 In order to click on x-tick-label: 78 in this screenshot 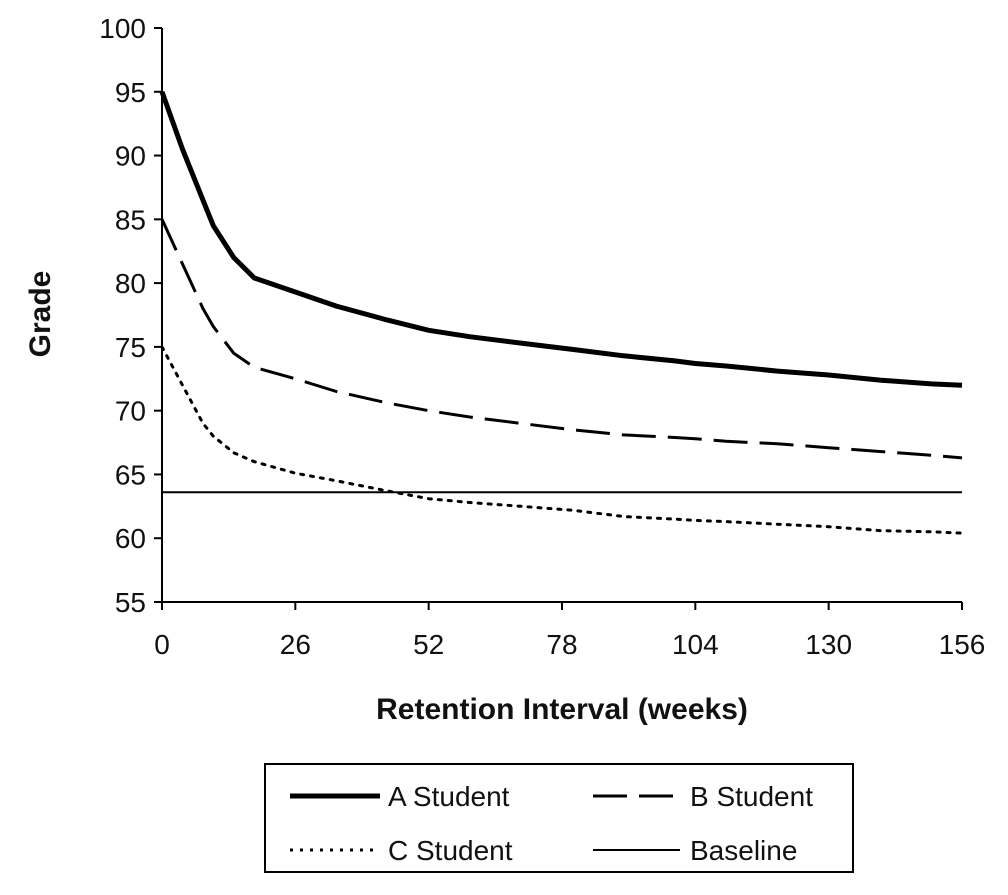, I will do `click(561, 644)`.